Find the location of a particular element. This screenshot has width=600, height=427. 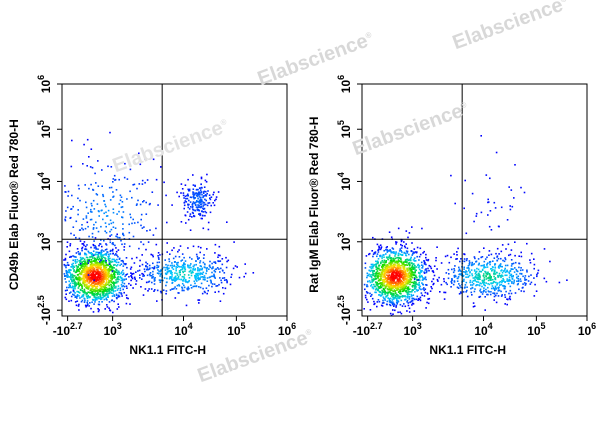

x-axis-label: NK1.1 FITC-H is located at coordinates (467, 350).